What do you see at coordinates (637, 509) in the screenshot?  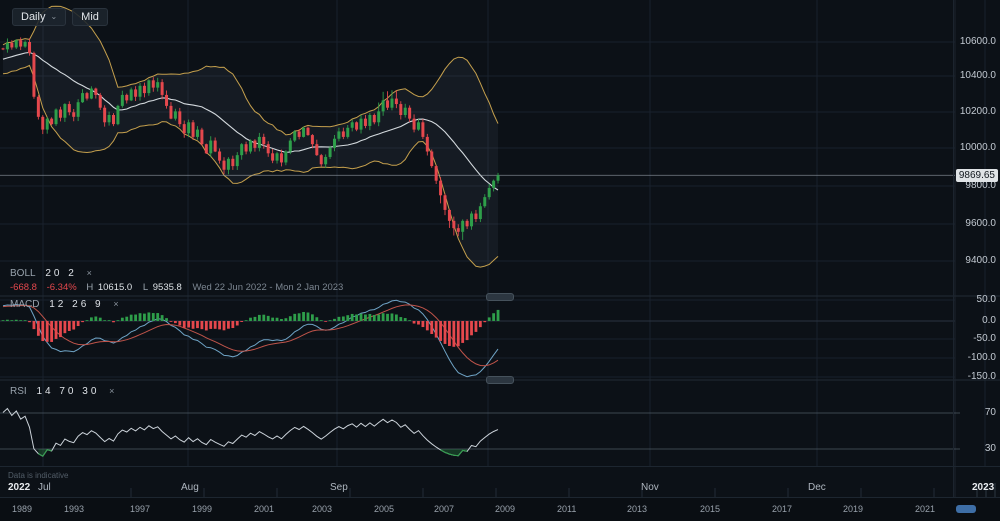 I see `minimap-year-label: 2013` at bounding box center [637, 509].